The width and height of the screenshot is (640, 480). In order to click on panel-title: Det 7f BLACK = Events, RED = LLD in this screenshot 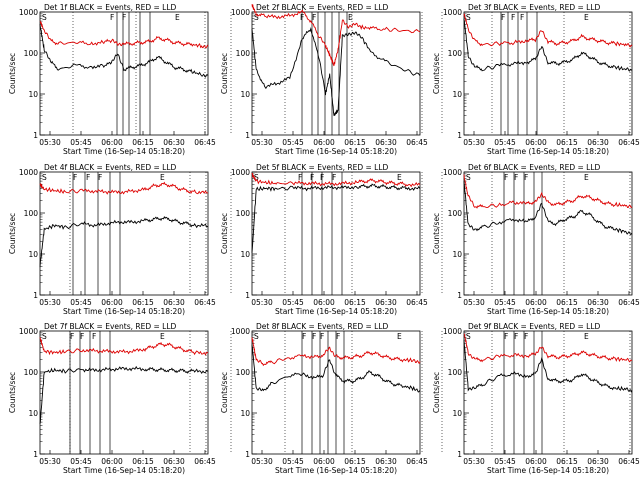, I will do `click(110, 326)`.